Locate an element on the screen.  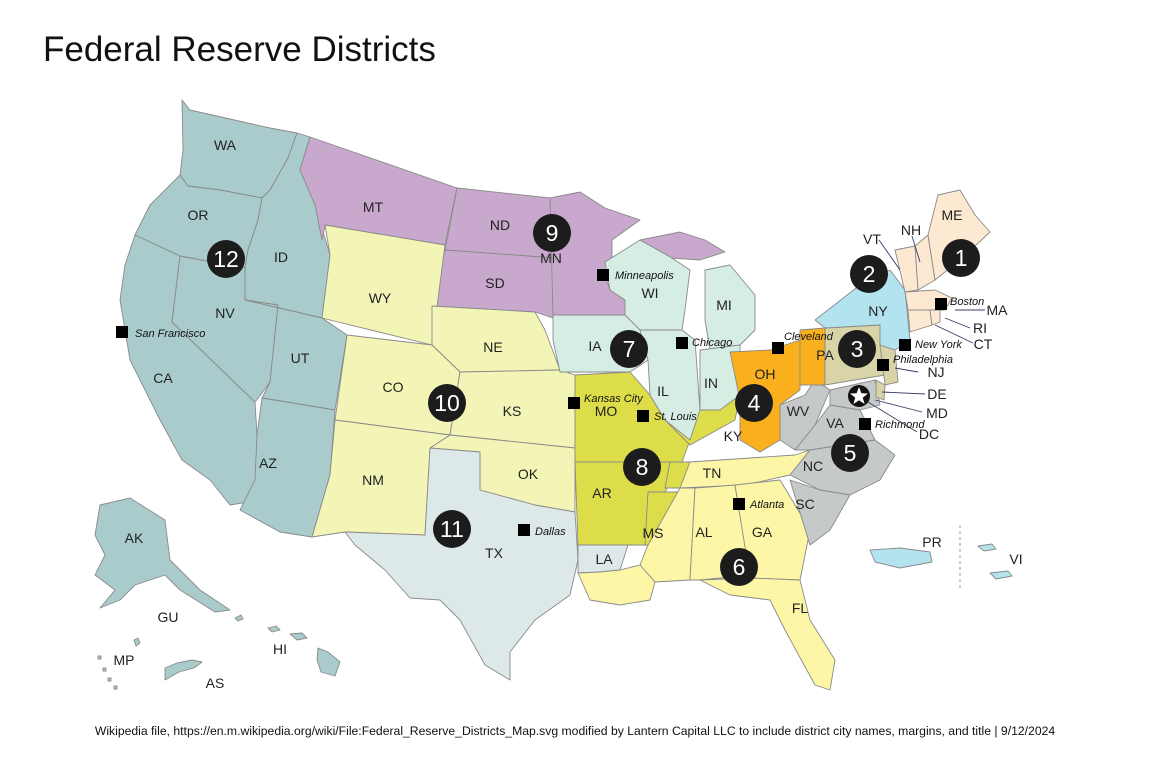
marker-st-louis is located at coordinates (643, 416).